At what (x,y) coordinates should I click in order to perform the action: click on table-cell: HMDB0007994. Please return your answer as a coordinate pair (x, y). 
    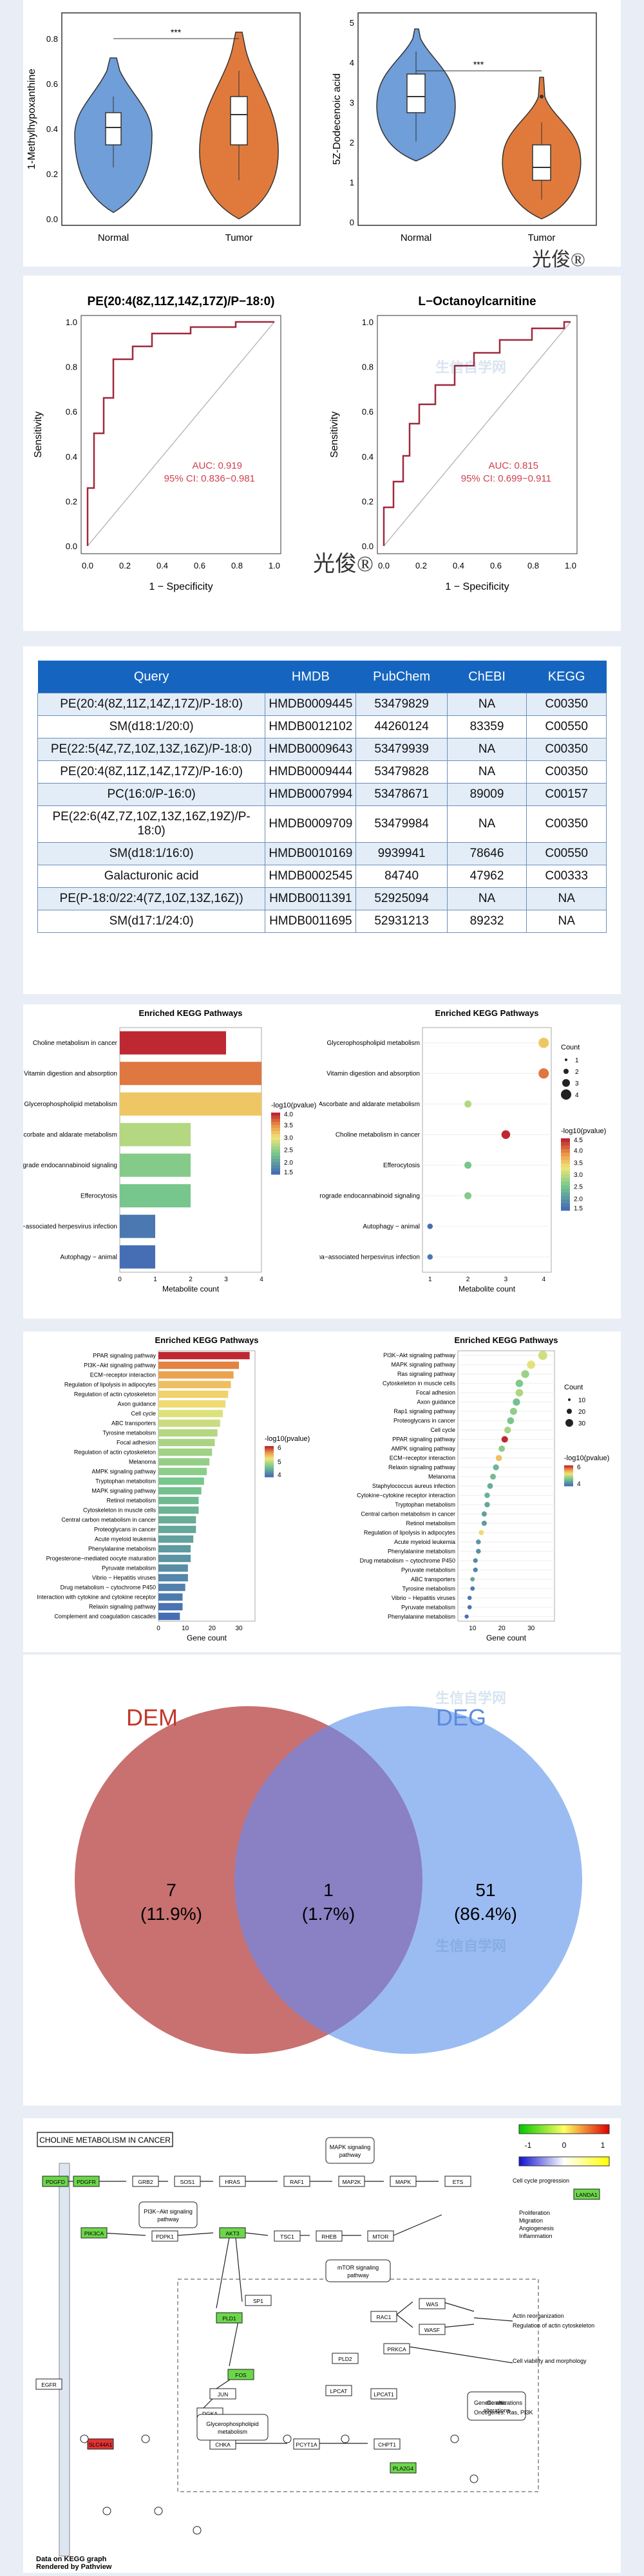
    Looking at the image, I should click on (311, 794).